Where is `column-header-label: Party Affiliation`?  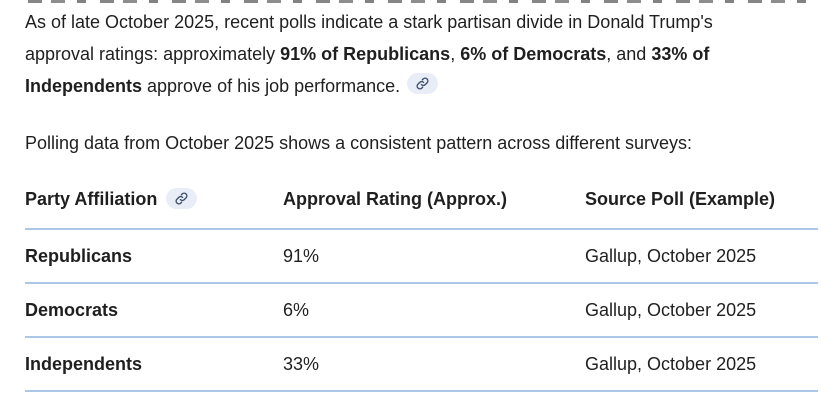 column-header-label: Party Affiliation is located at coordinates (91, 199).